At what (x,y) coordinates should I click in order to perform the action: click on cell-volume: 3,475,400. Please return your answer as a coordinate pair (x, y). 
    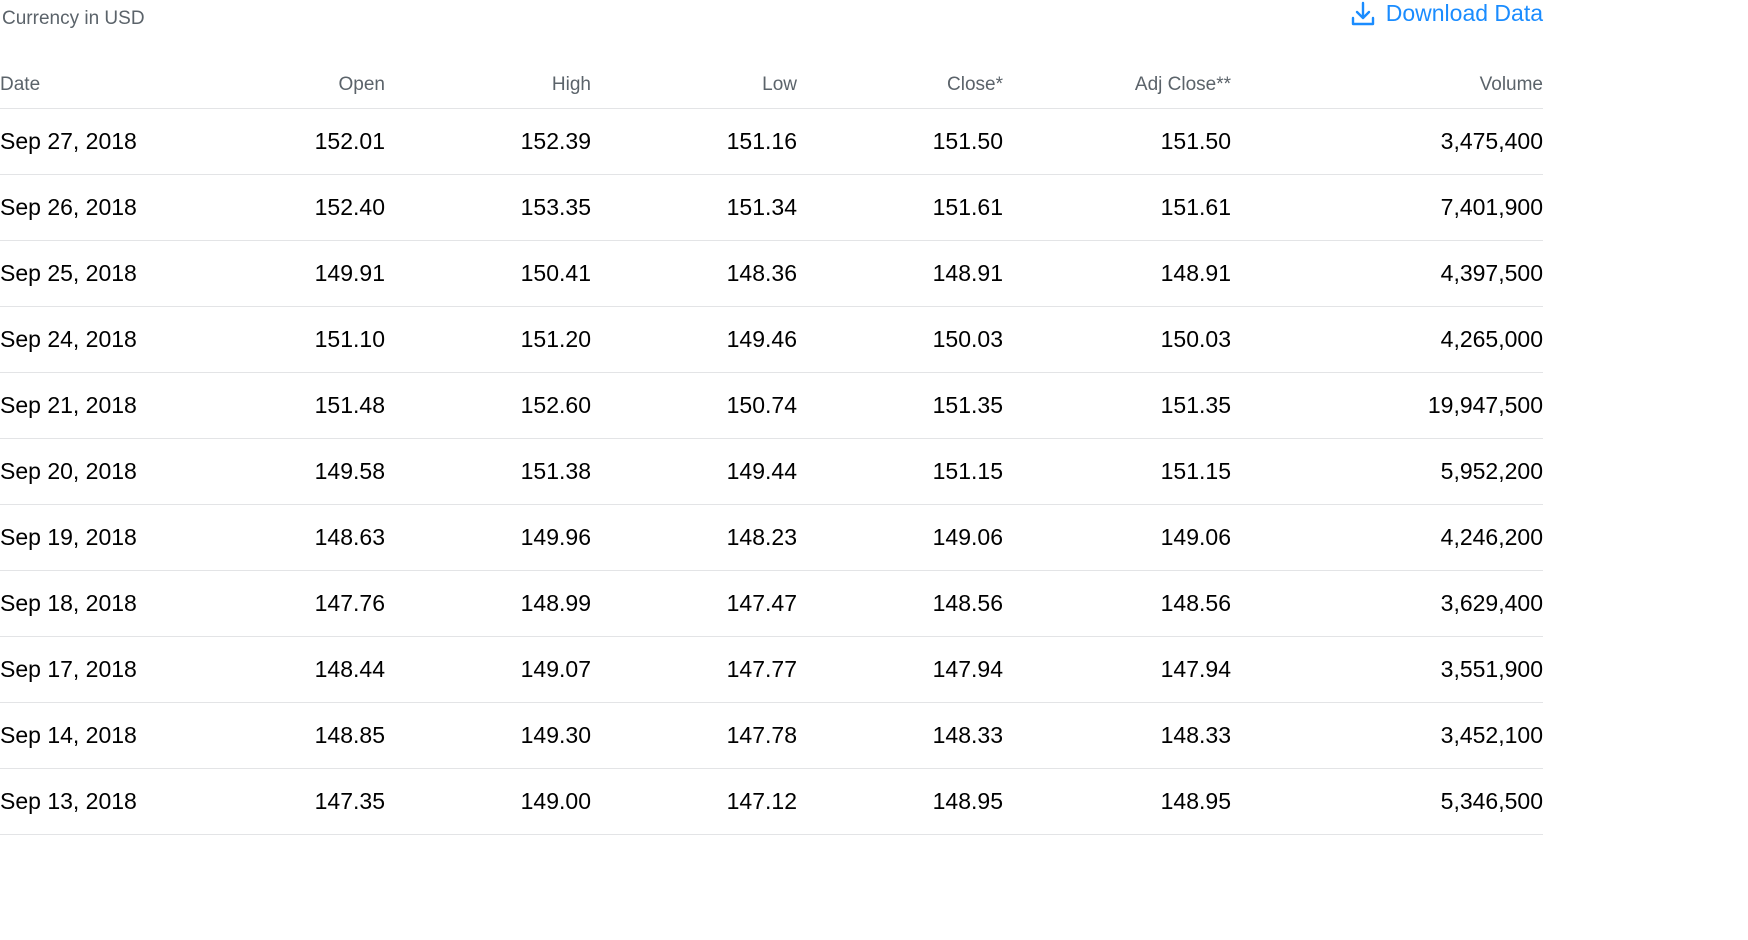
    Looking at the image, I should click on (1387, 141).